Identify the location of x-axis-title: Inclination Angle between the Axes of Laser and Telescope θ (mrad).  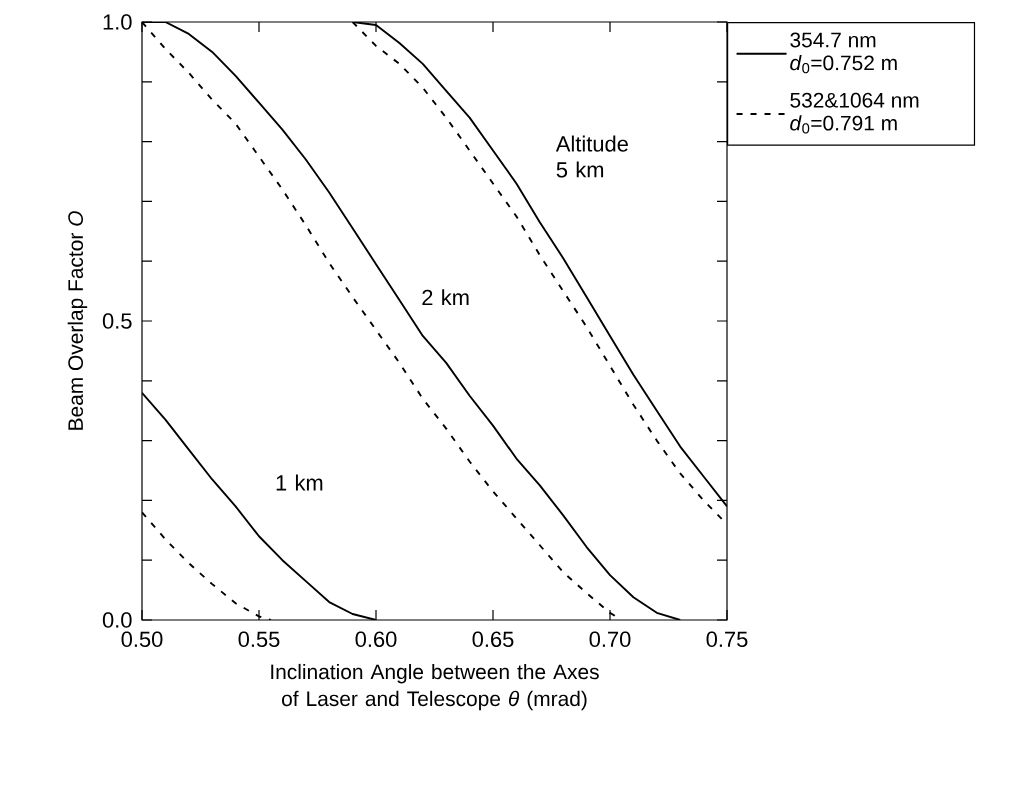
(435, 687).